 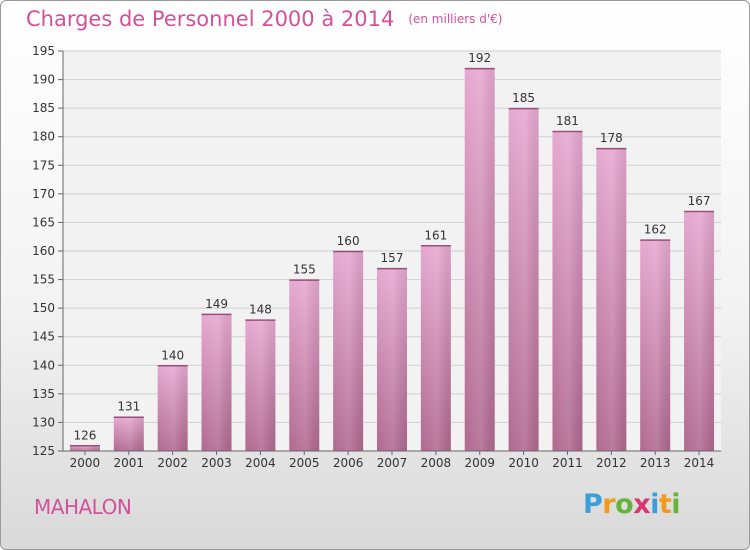 I want to click on x-tick-label: 2007, so click(x=392, y=463).